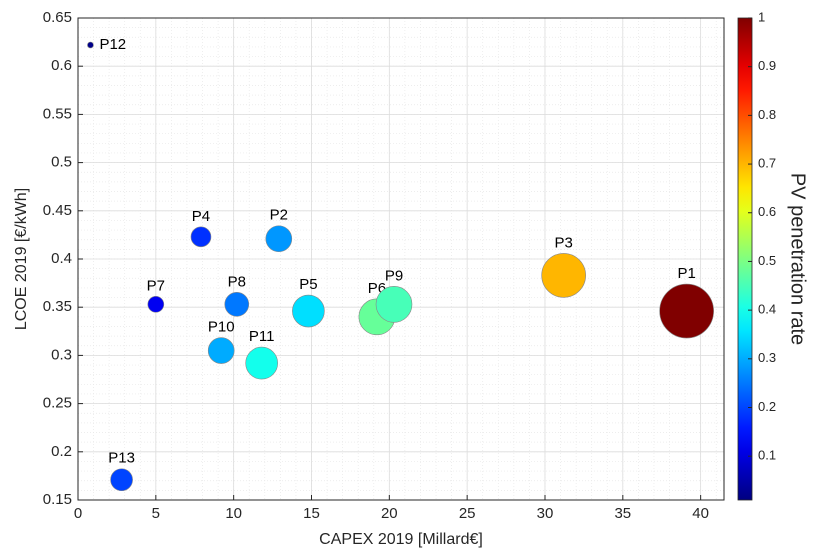  What do you see at coordinates (78, 513) in the screenshot?
I see `x-tick-label: 0` at bounding box center [78, 513].